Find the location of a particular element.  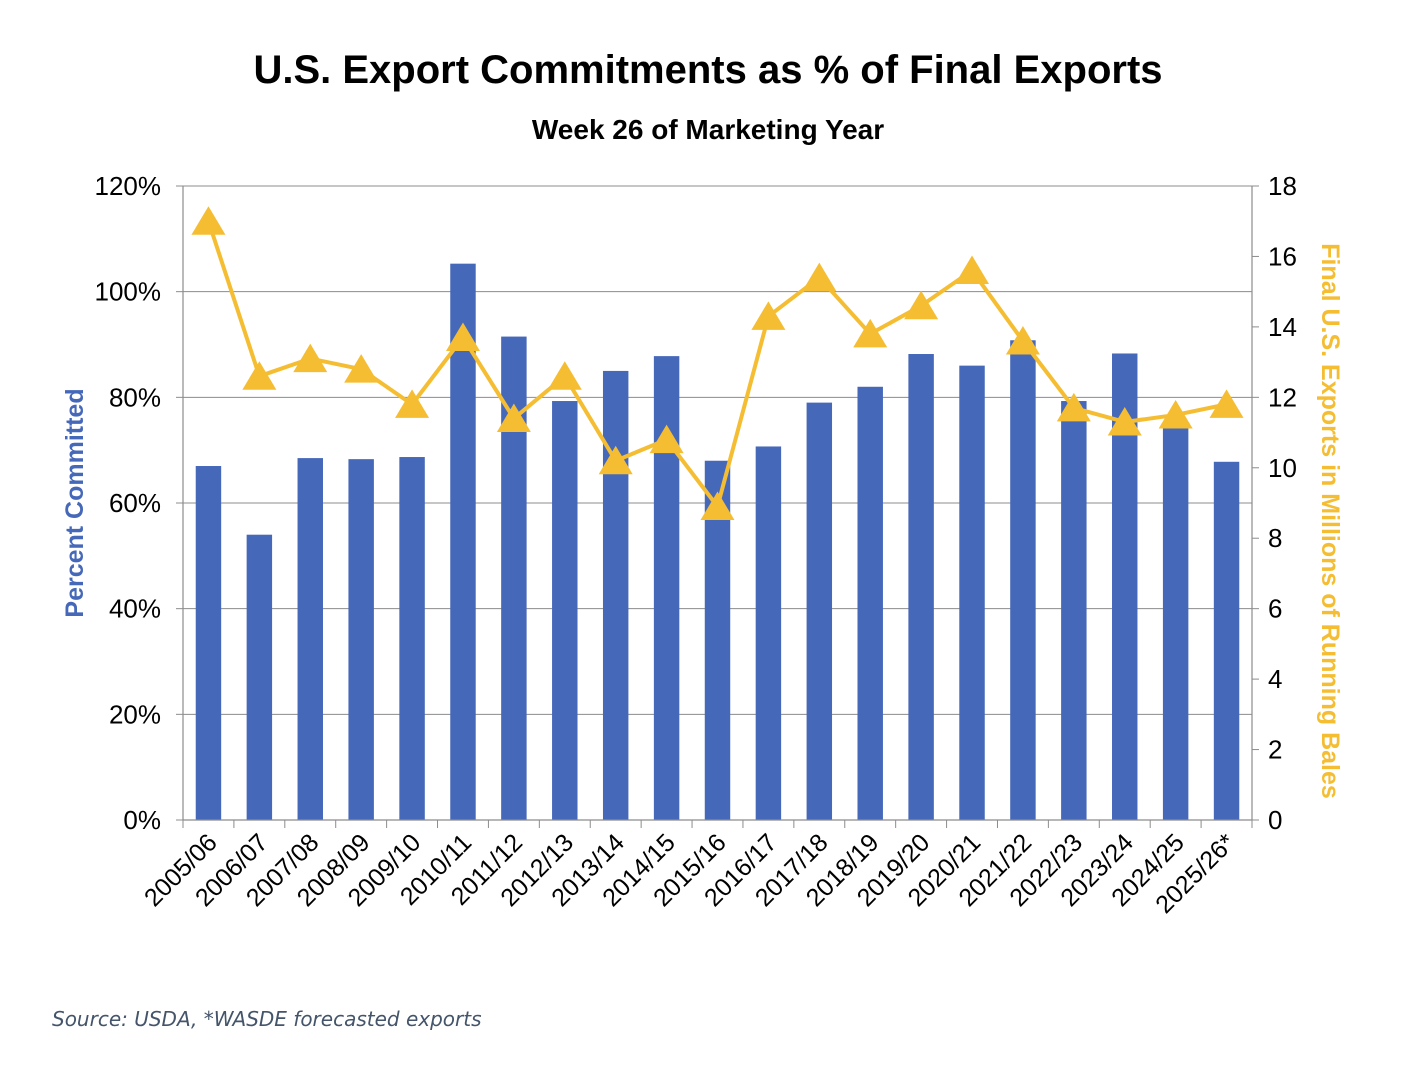

y2-tick-label: 16 is located at coordinates (1282, 256).